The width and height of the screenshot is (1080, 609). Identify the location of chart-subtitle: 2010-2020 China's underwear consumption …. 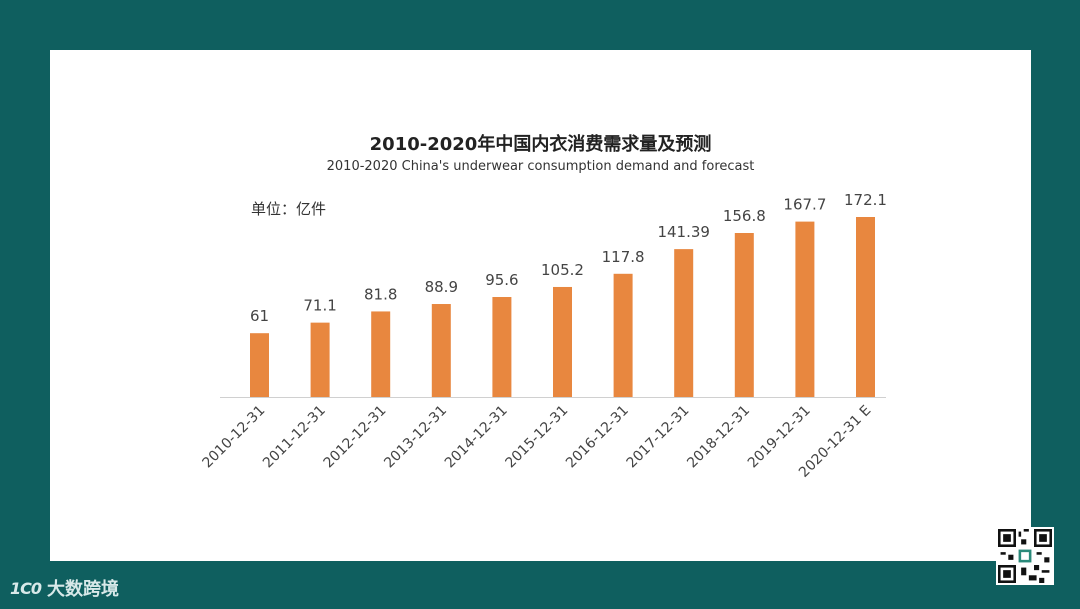
(540, 166).